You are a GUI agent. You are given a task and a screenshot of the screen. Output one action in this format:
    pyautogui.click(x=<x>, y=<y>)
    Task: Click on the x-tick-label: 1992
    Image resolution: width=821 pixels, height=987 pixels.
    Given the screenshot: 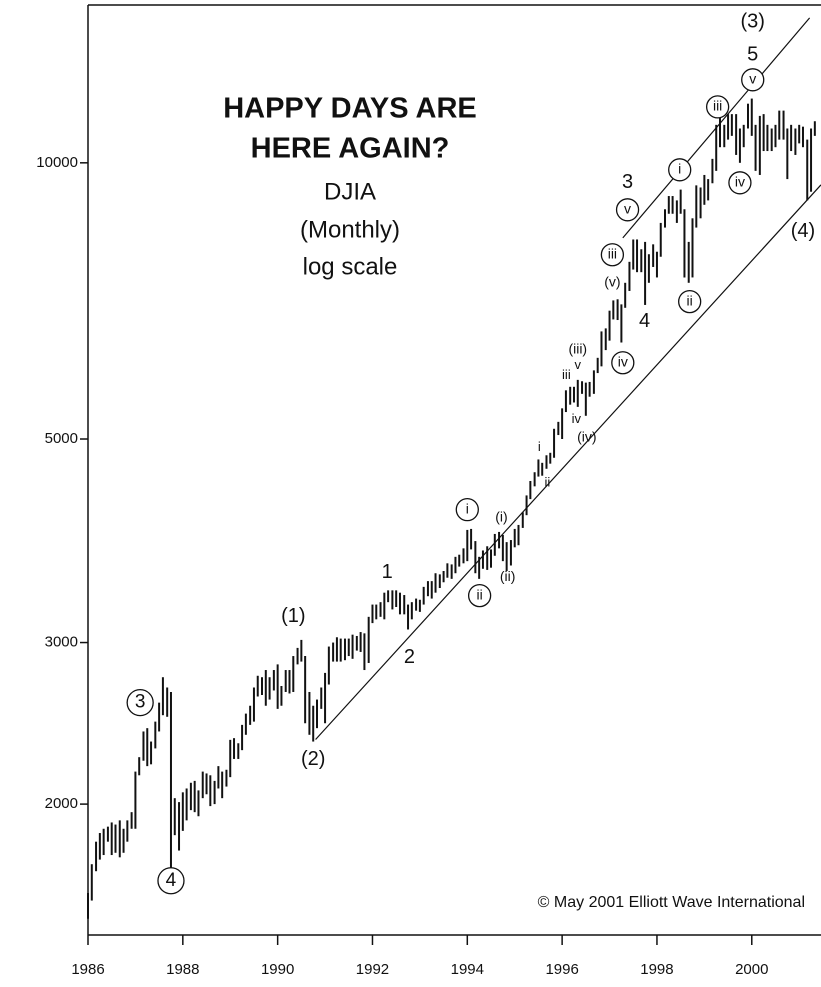 What is the action you would take?
    pyautogui.click(x=372, y=969)
    